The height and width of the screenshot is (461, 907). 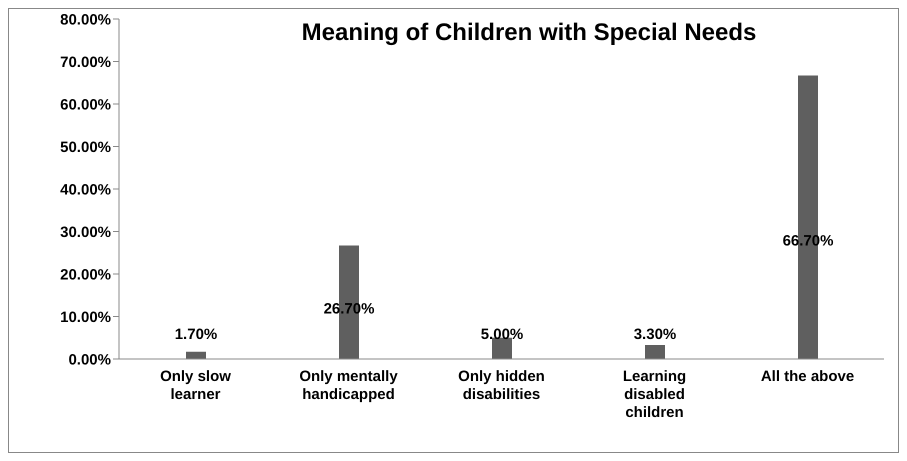 What do you see at coordinates (348, 385) in the screenshot?
I see `x-tick-label: Only mentally handicapped` at bounding box center [348, 385].